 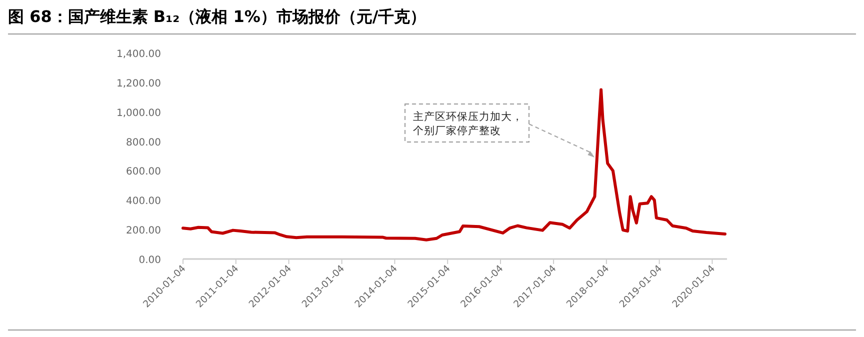 I want to click on y-tick-label: 600.00, so click(x=143, y=172).